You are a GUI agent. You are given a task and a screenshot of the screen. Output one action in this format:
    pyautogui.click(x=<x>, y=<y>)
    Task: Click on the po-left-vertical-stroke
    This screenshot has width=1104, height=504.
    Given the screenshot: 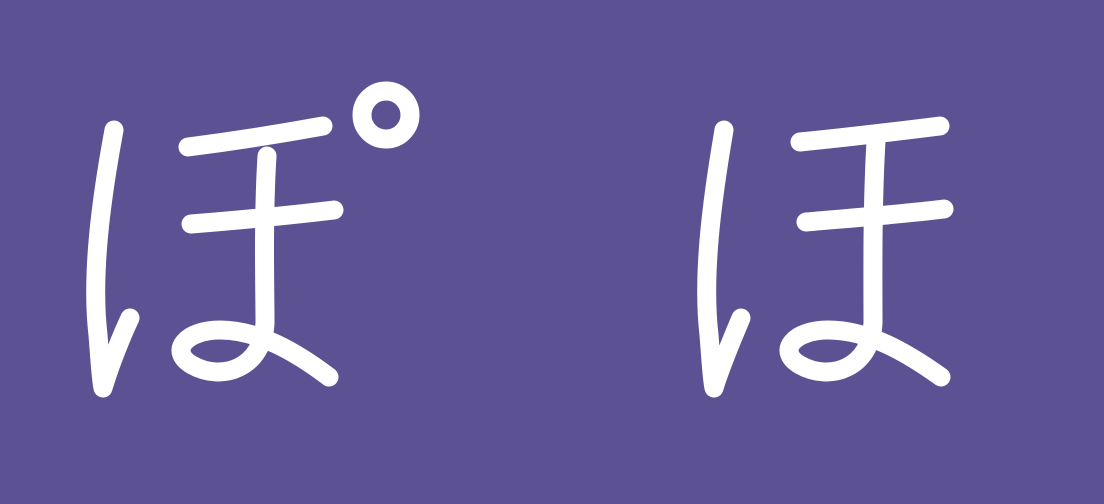 What is the action you would take?
    pyautogui.click(x=113, y=259)
    